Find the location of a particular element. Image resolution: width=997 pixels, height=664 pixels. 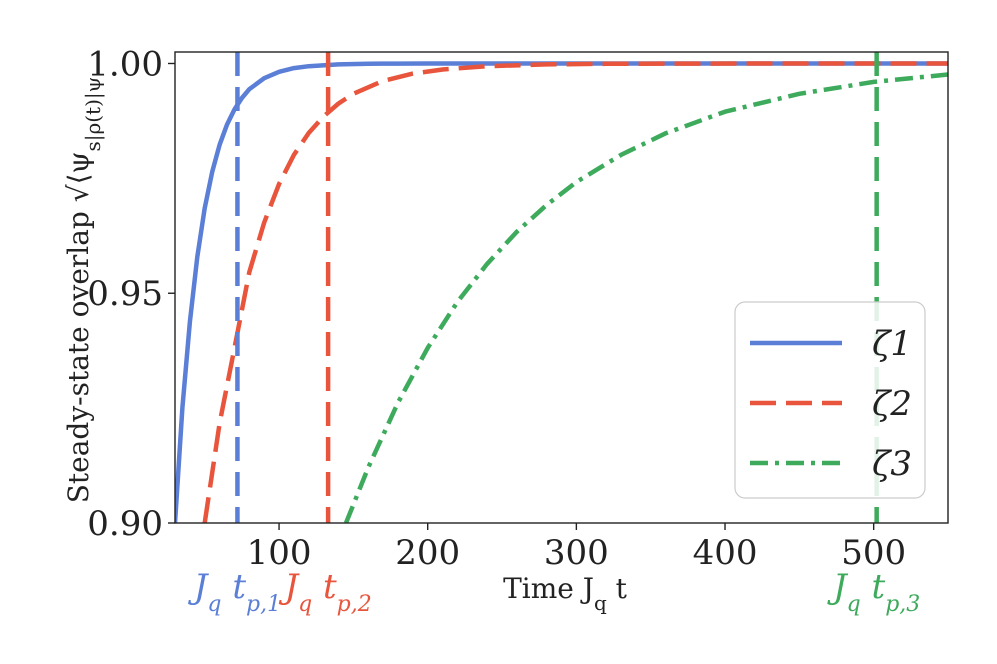

legend-label-3: ζ3 is located at coordinates (892, 464).